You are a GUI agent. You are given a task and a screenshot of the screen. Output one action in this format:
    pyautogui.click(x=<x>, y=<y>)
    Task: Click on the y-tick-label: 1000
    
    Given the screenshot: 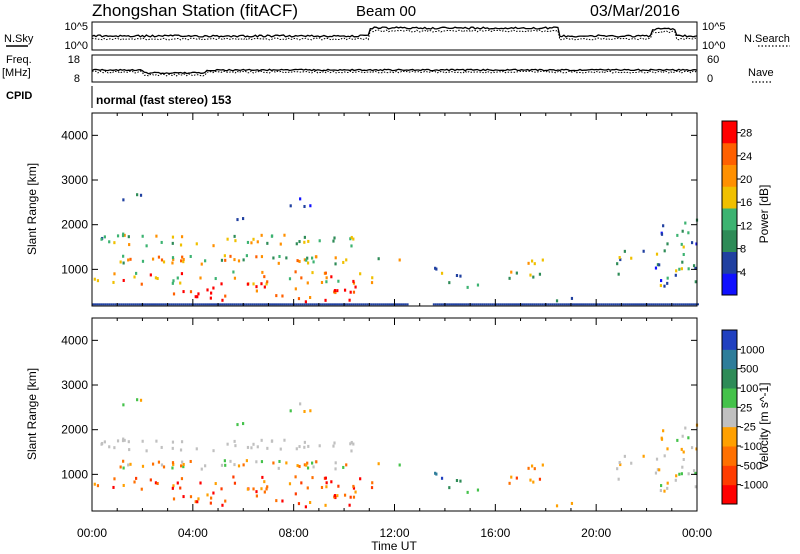 What is the action you would take?
    pyautogui.click(x=74, y=474)
    